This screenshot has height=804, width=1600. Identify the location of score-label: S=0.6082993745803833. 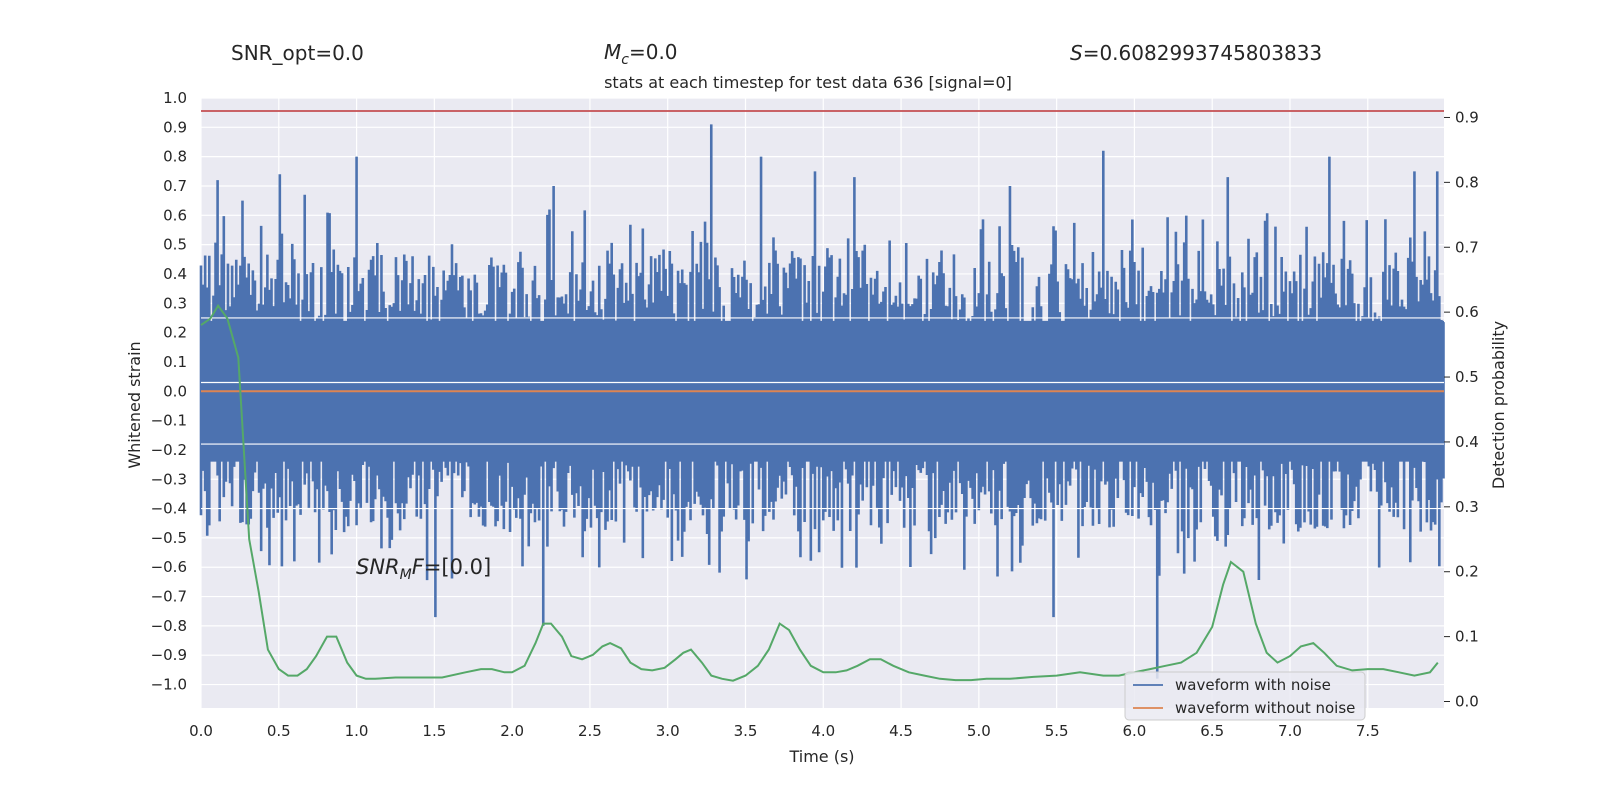
(1196, 53).